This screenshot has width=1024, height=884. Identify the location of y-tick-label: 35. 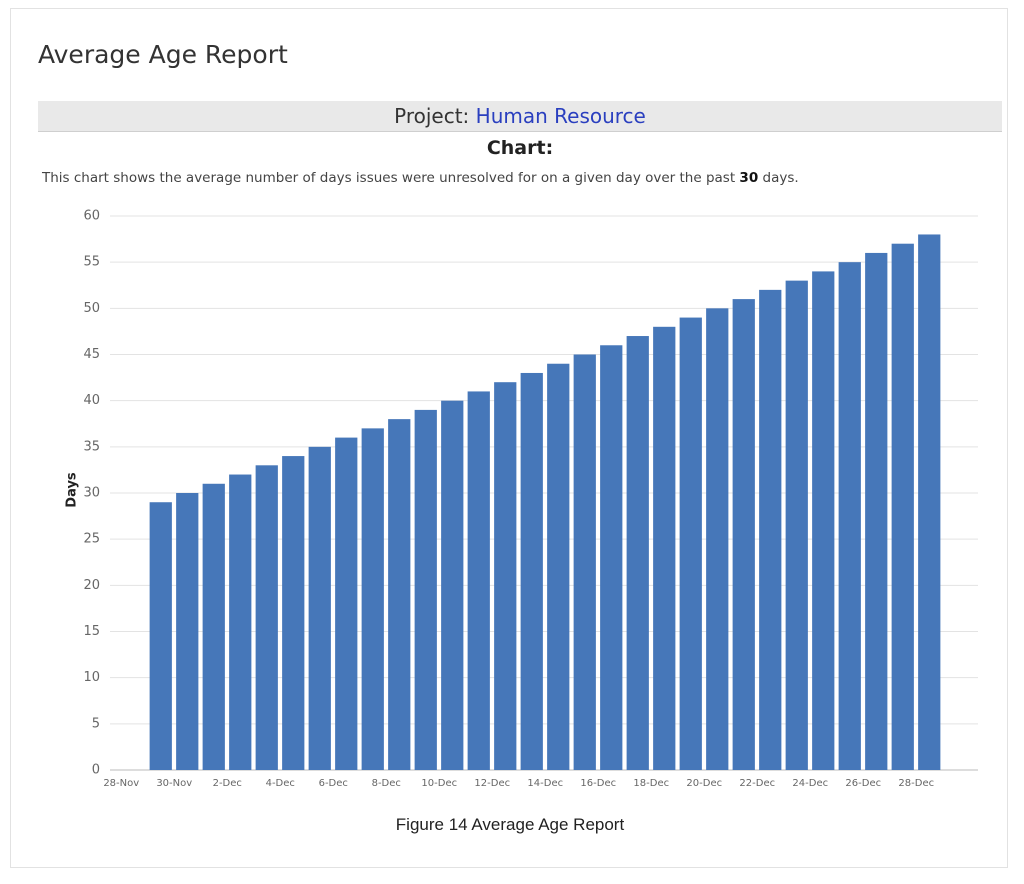
(91, 446).